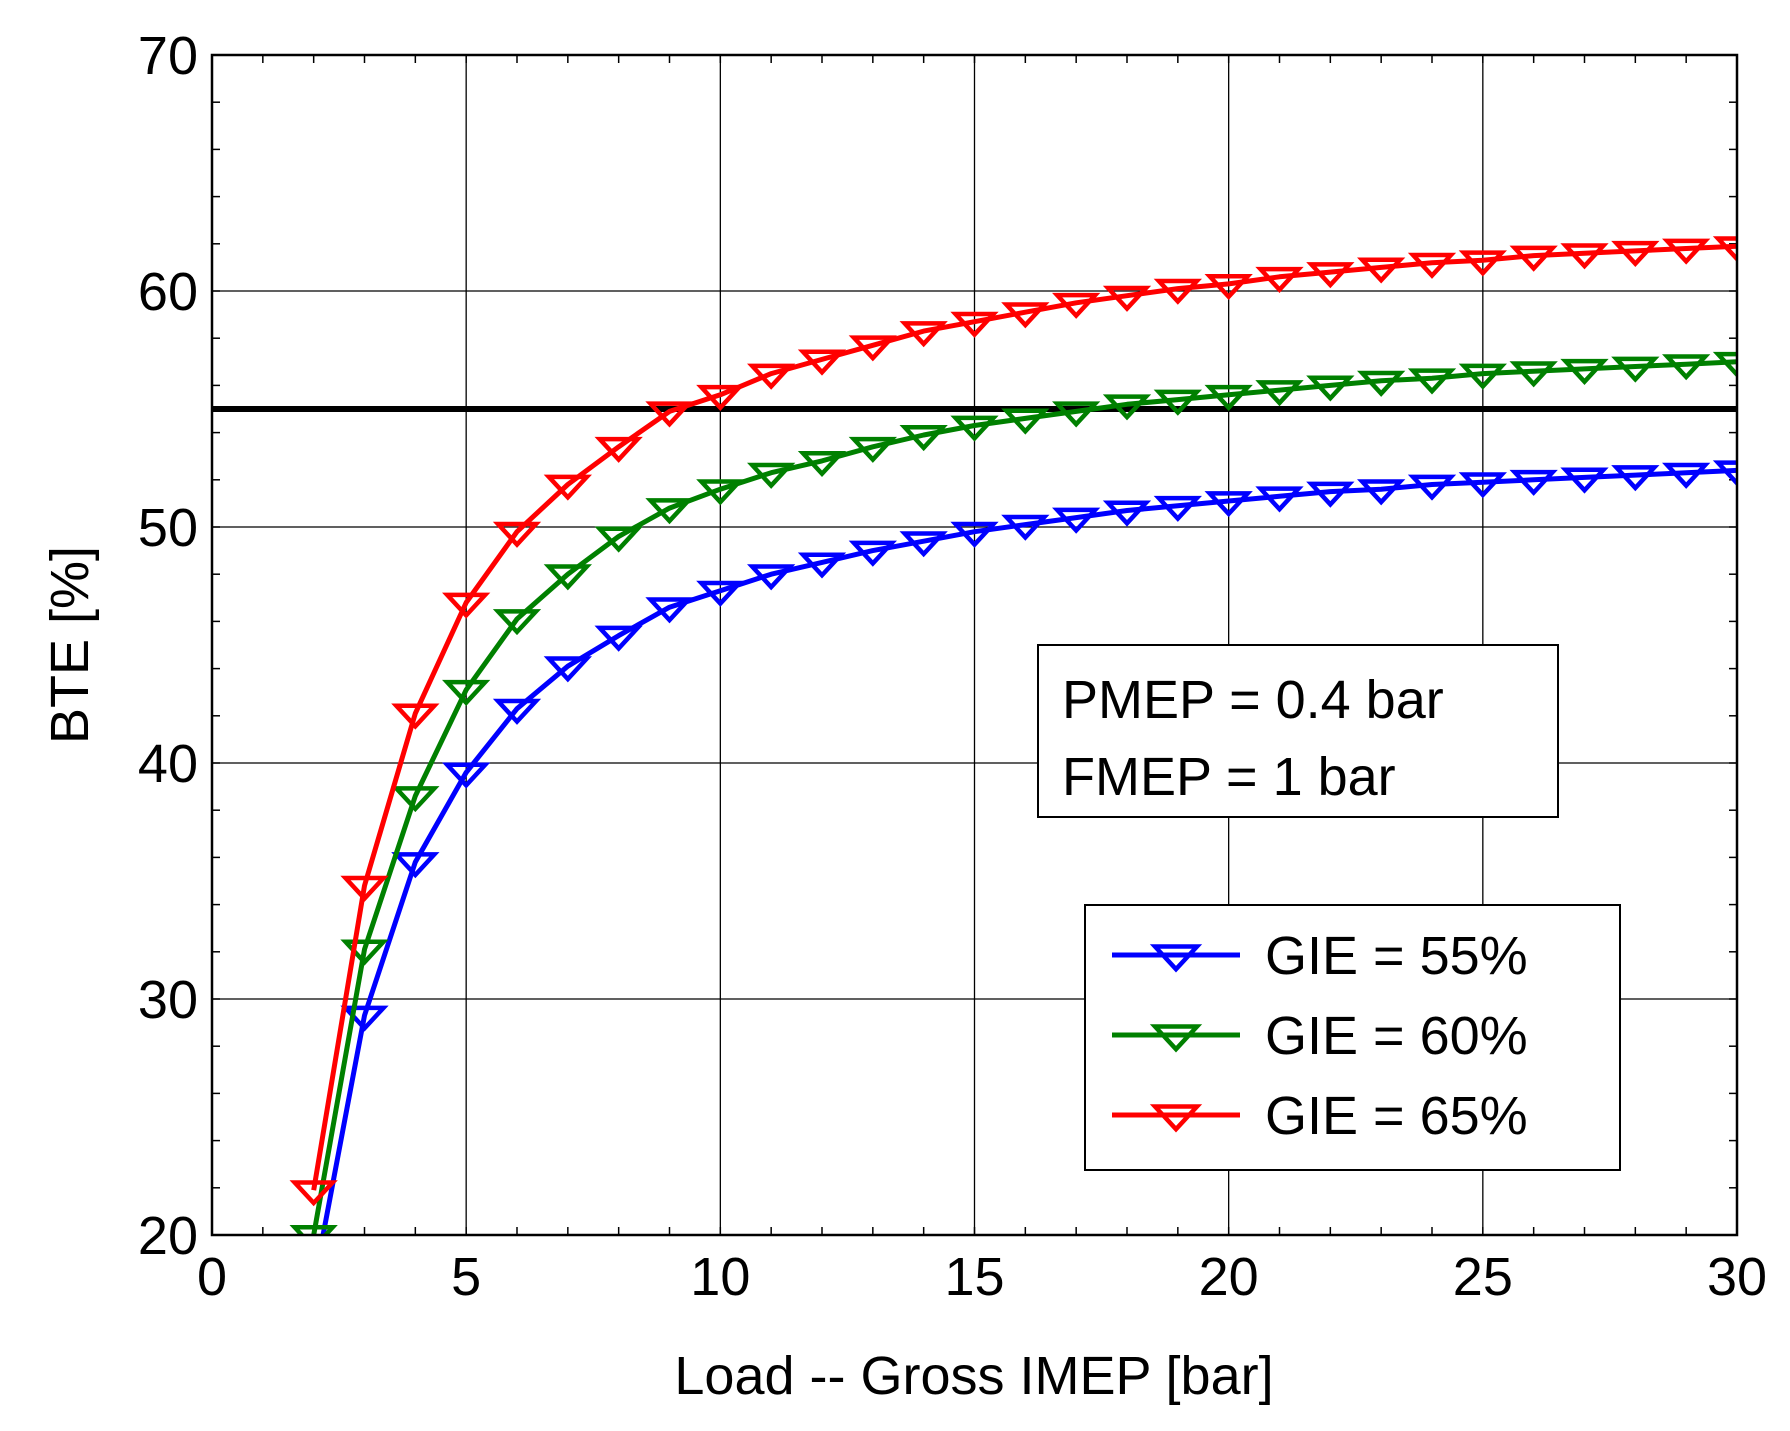  What do you see at coordinates (168, 1000) in the screenshot?
I see `y-tick-label: 30` at bounding box center [168, 1000].